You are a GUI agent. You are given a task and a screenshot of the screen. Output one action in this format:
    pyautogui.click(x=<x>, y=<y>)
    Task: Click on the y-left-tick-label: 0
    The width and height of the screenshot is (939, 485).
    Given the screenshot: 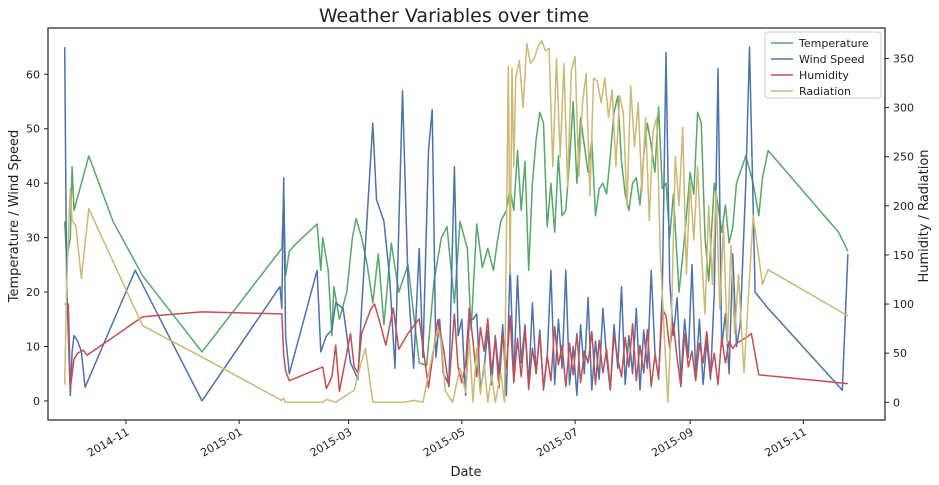 What is the action you would take?
    pyautogui.click(x=36, y=401)
    